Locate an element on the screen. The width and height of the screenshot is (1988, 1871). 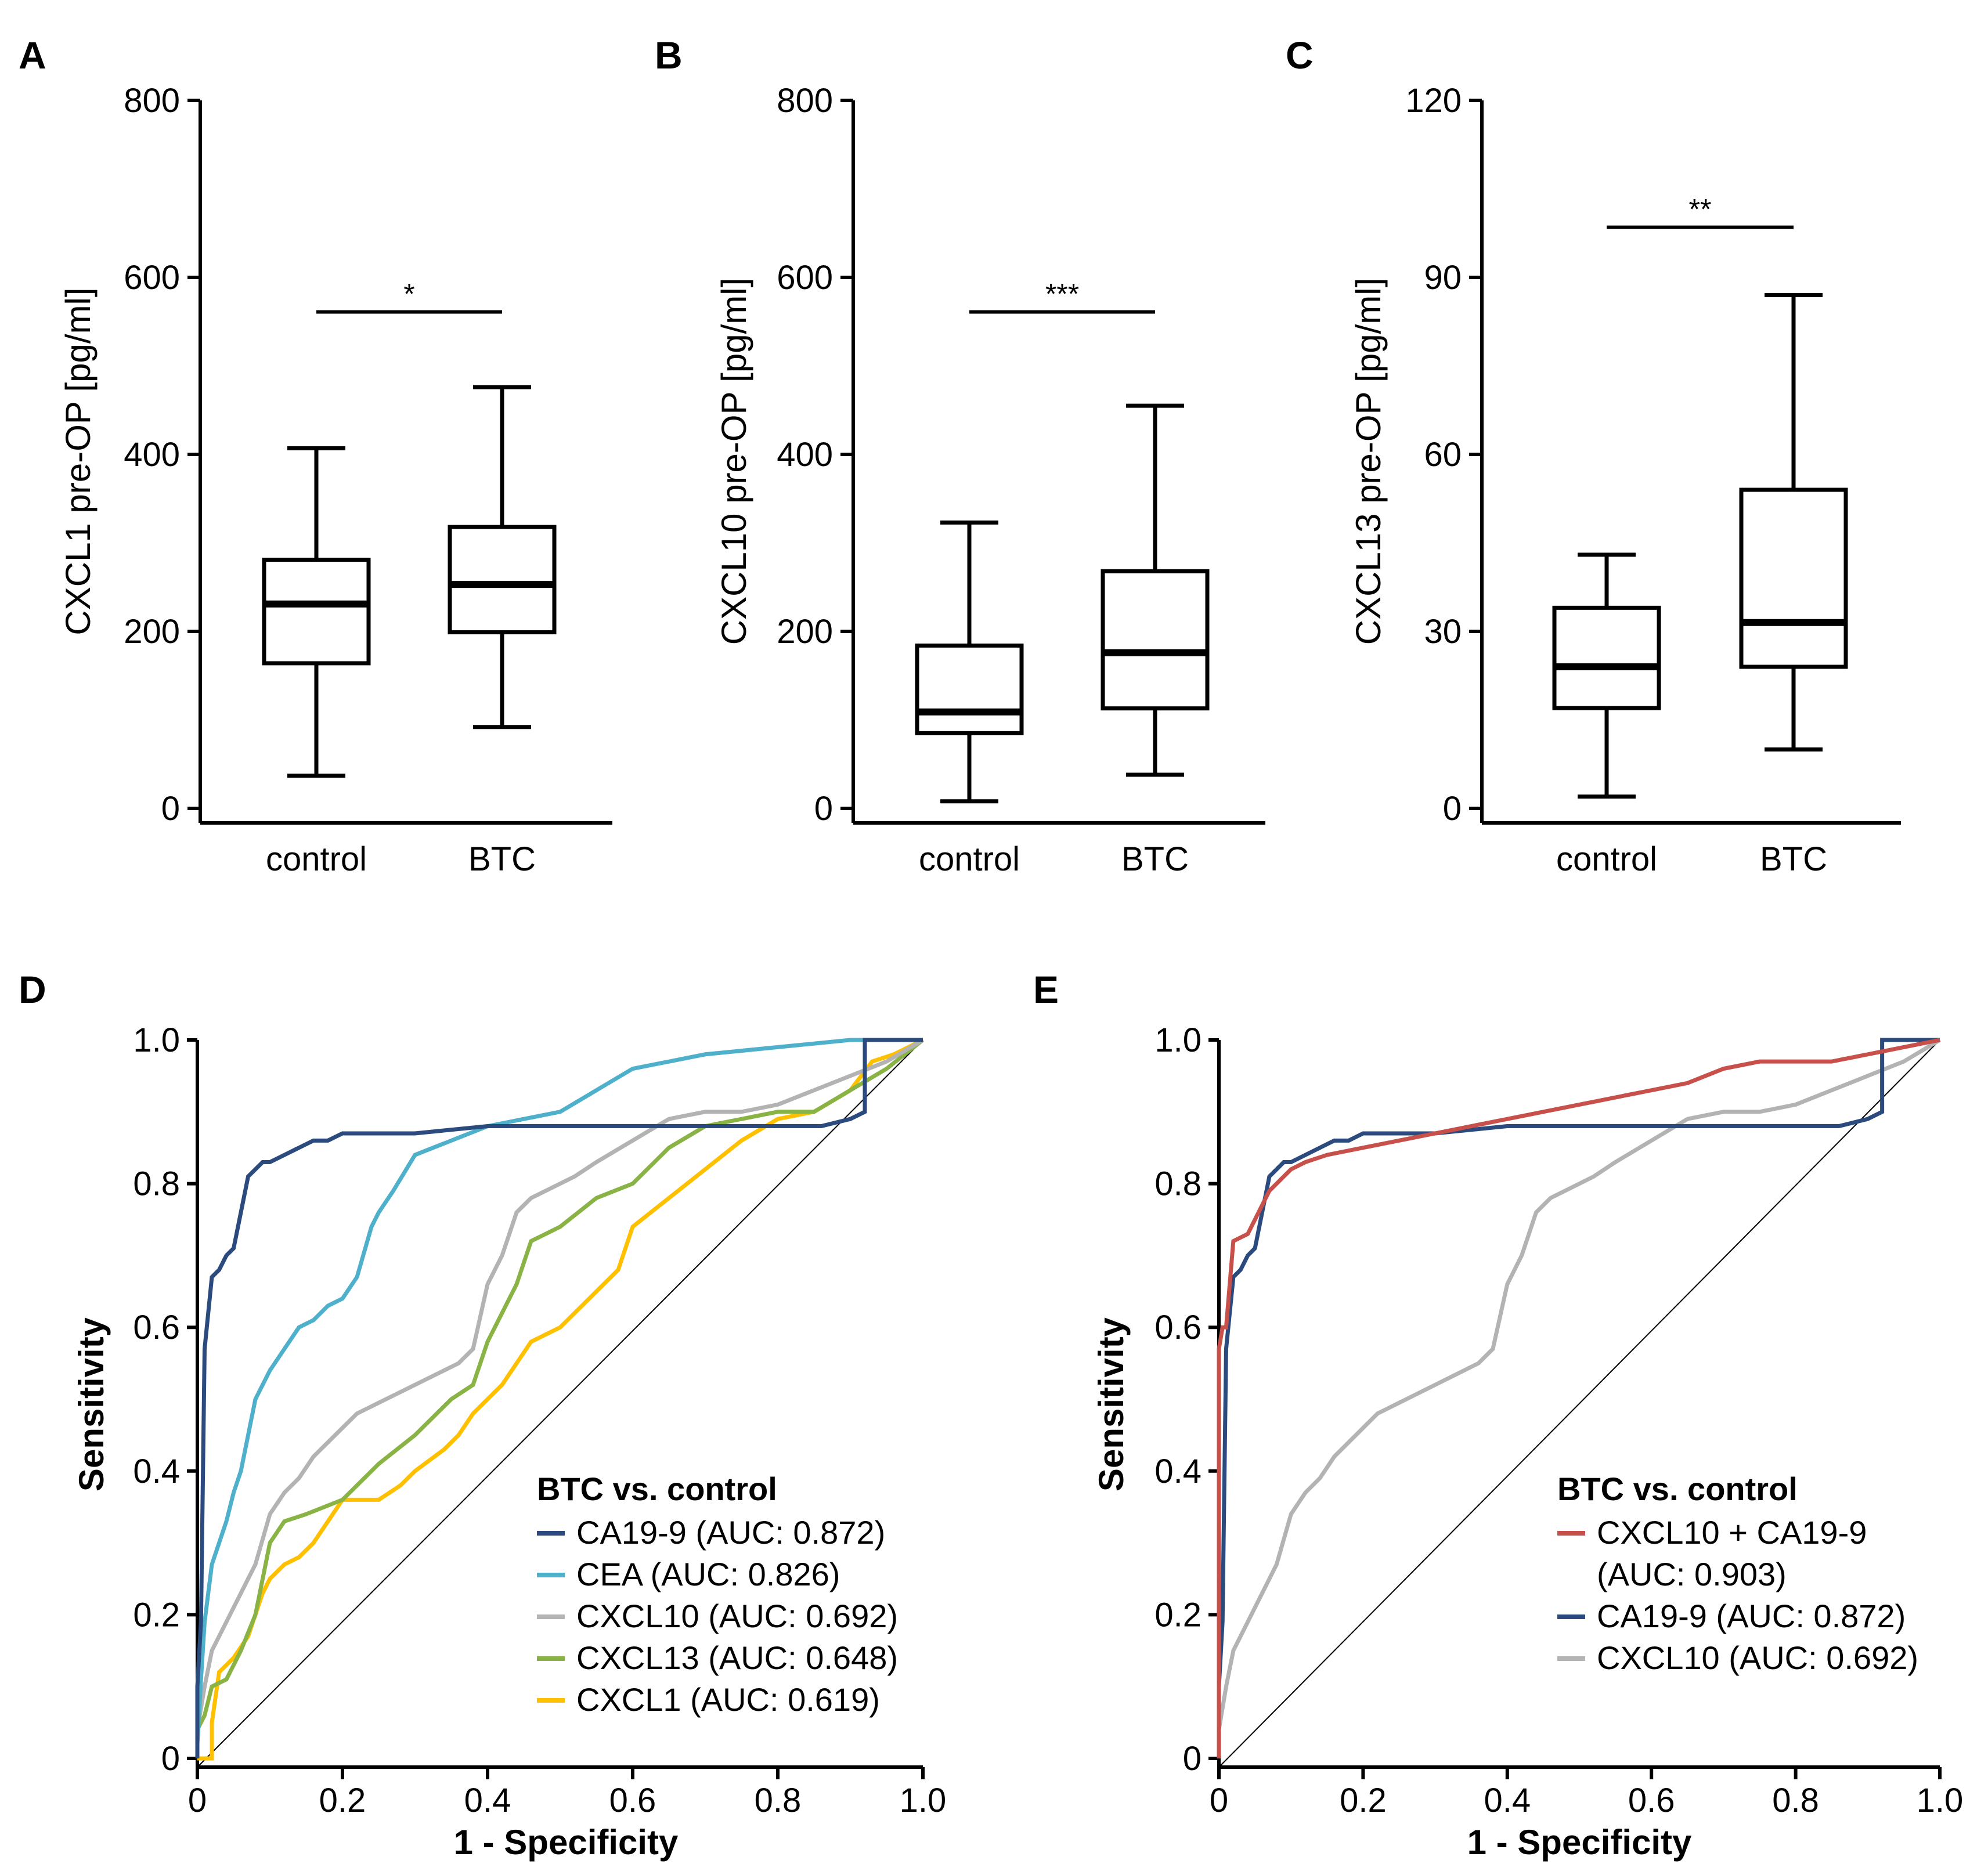
y-tick-label: 0.8 is located at coordinates (156, 1184).